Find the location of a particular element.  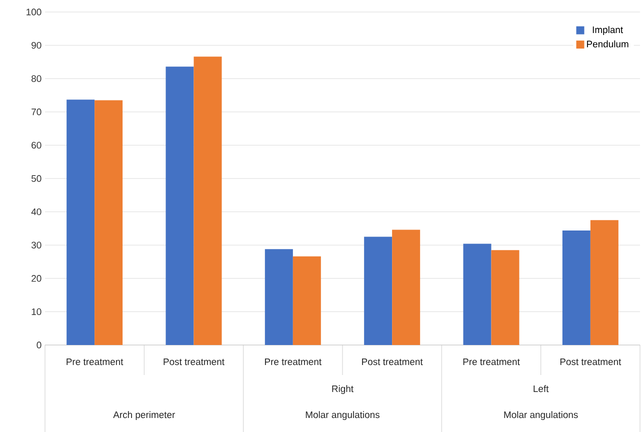

y-tick-label: 10 is located at coordinates (37, 312).